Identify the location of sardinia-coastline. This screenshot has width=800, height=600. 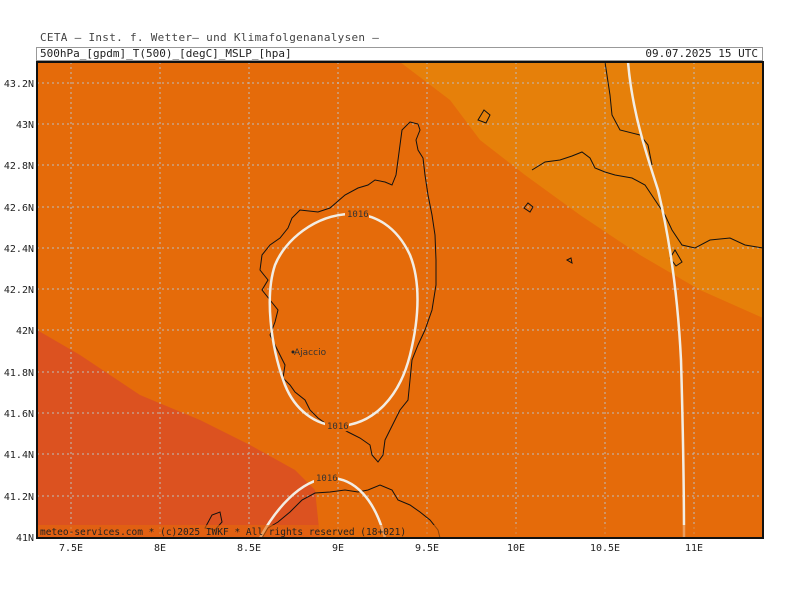
(351, 511).